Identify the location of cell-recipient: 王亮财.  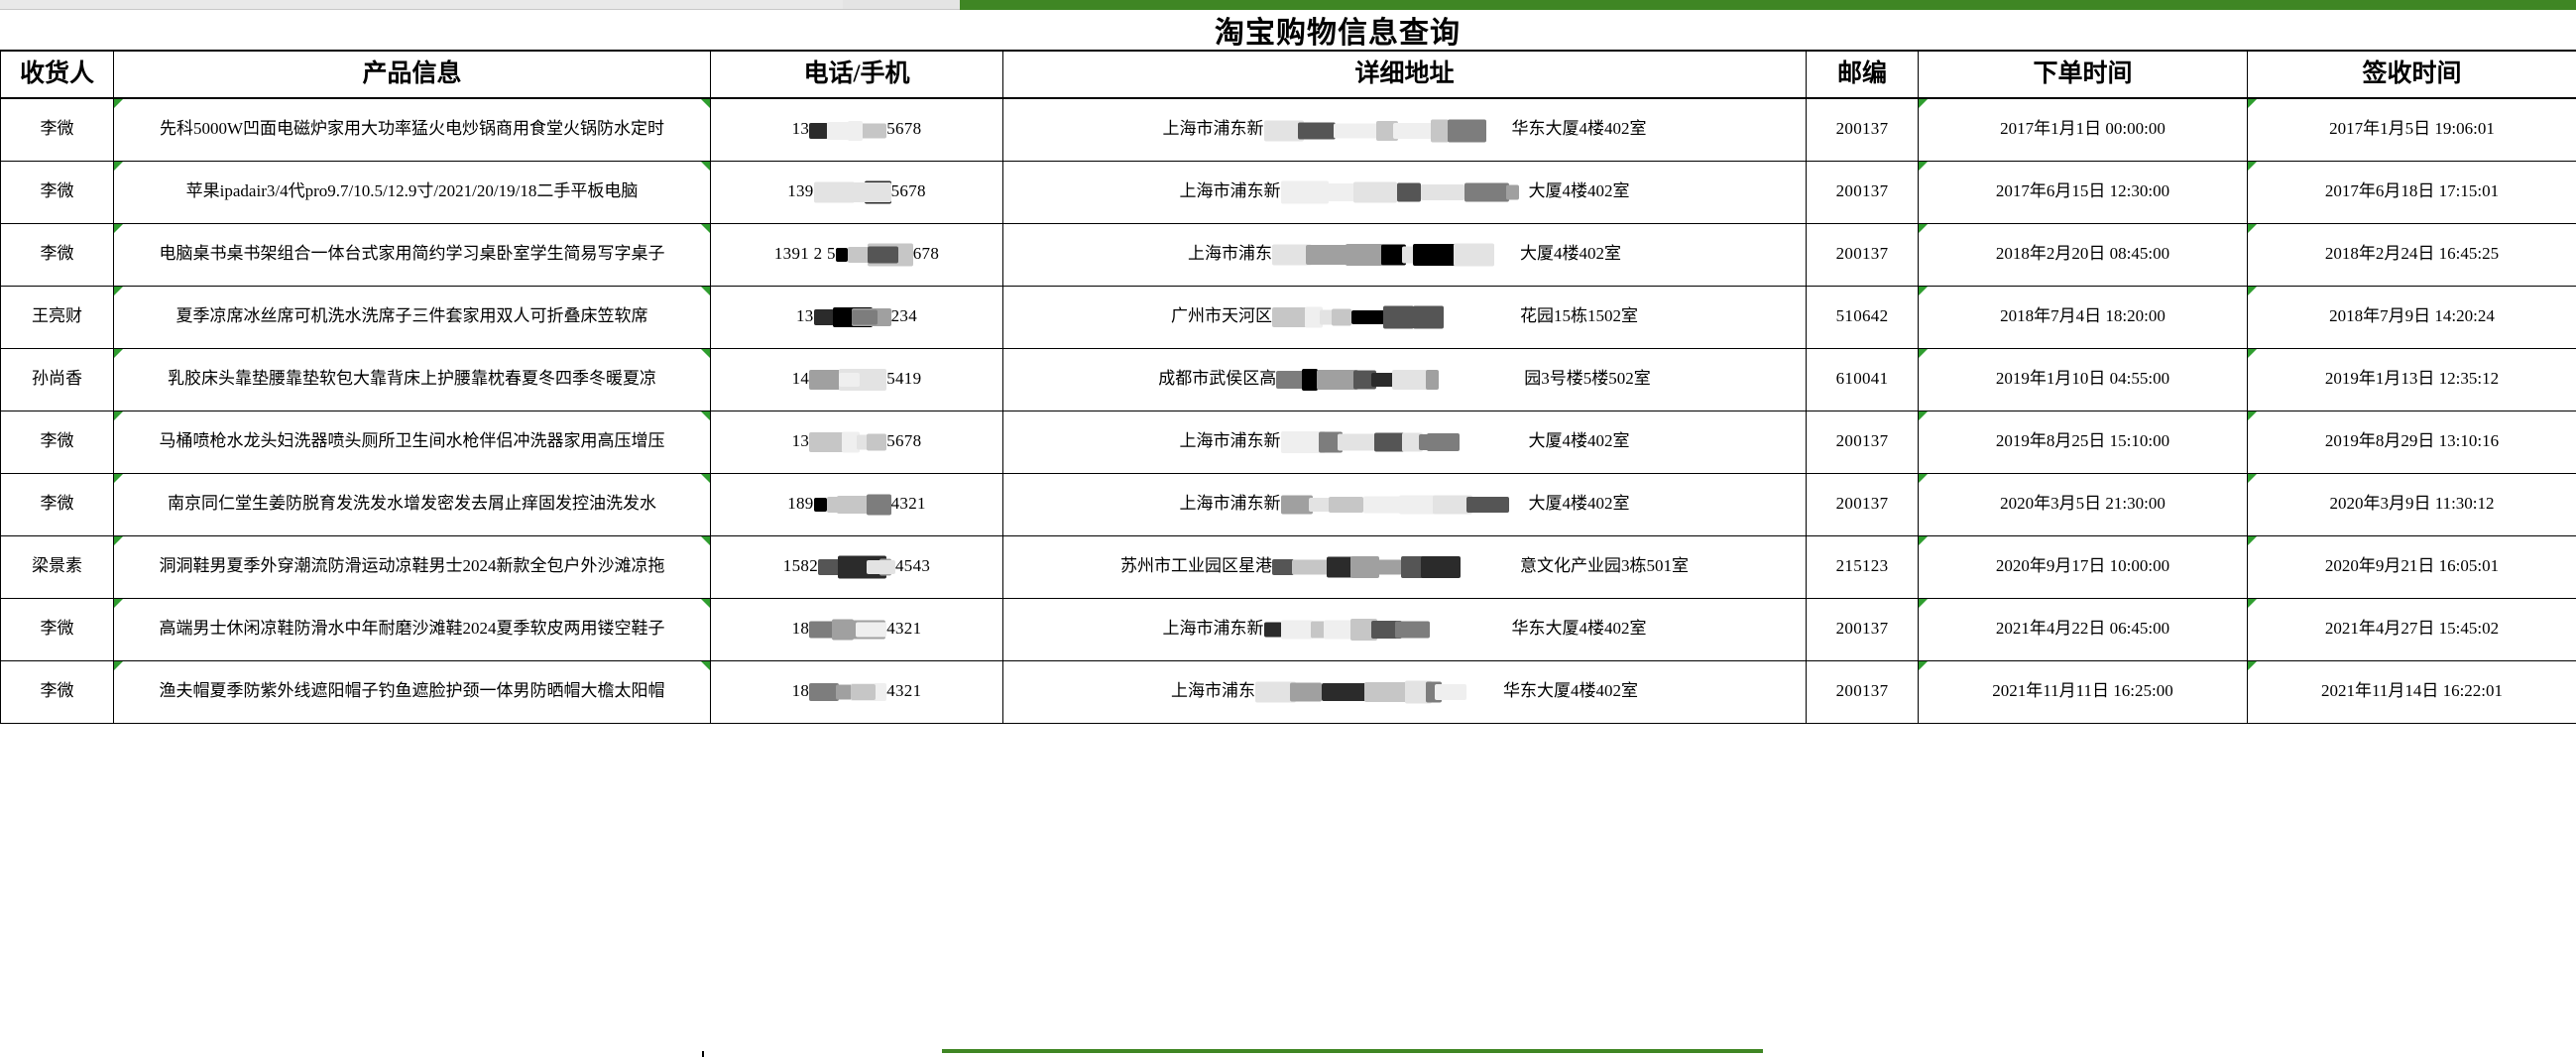
(57, 317).